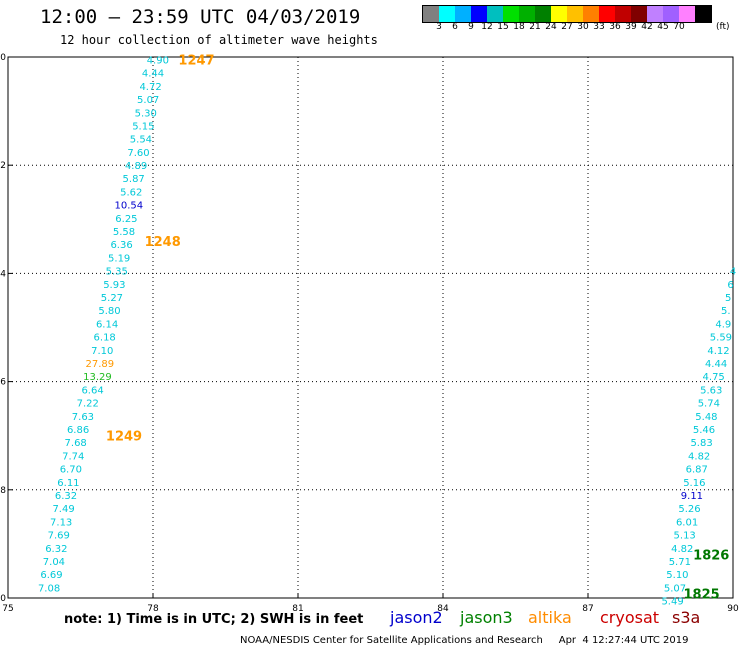 The height and width of the screenshot is (650, 740). I want to click on wave-height-point: 6.25, so click(126, 219).